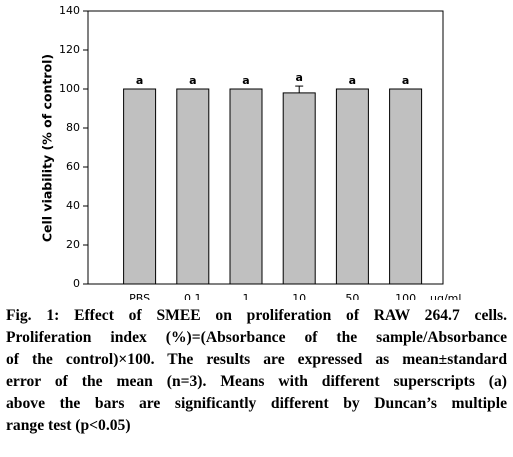 The height and width of the screenshot is (457, 513). I want to click on y-tick-label: 60, so click(73, 166).